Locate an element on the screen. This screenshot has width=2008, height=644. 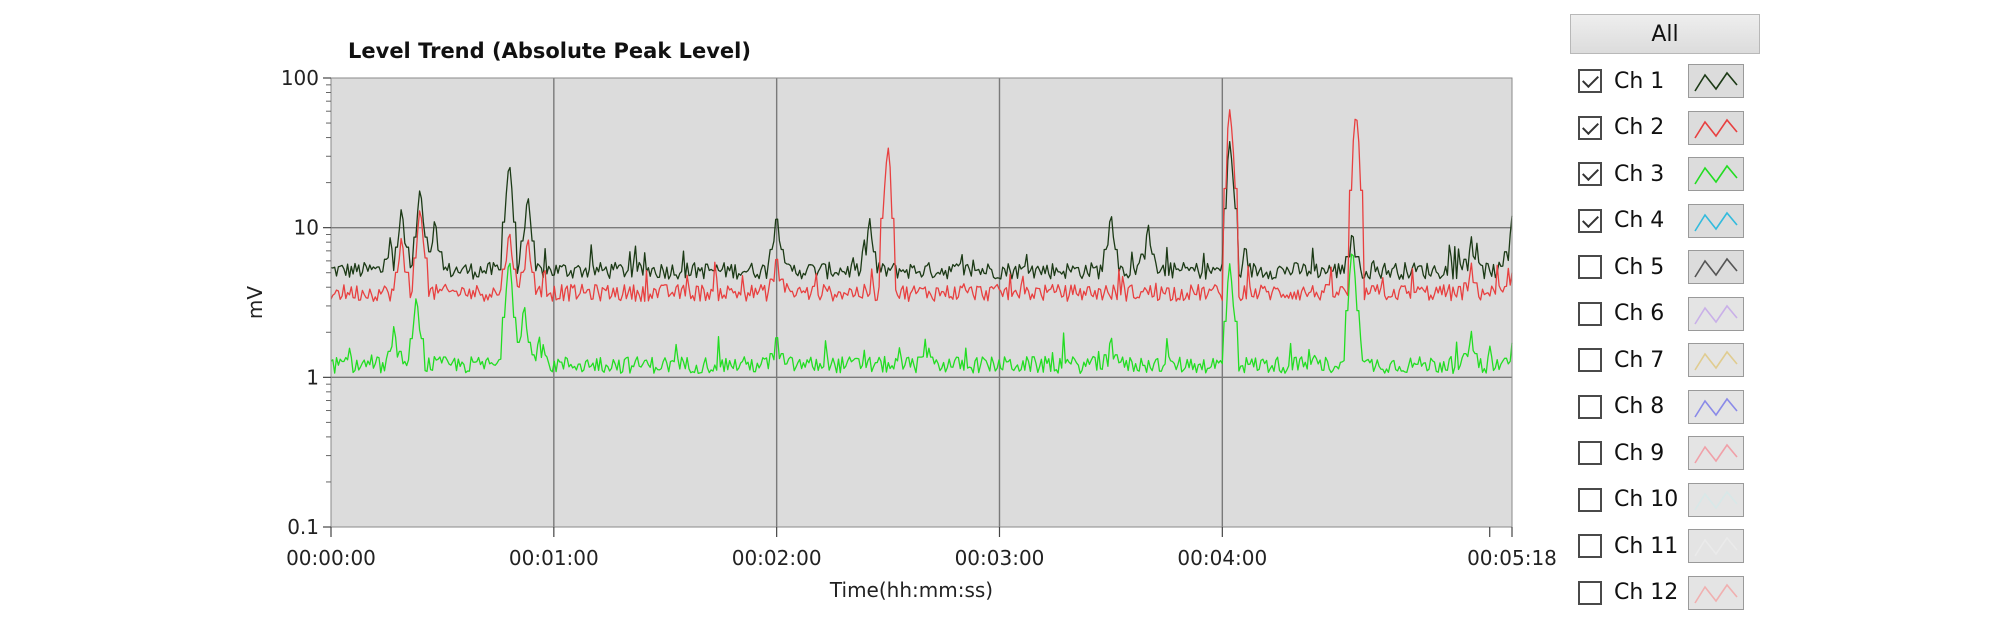
channel-row-8: Ch 8 is located at coordinates (1665, 407).